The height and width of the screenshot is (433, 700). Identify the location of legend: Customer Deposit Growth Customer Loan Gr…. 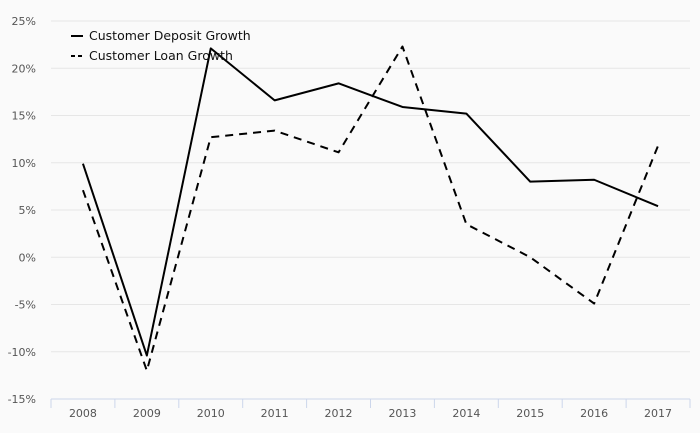
(161, 45).